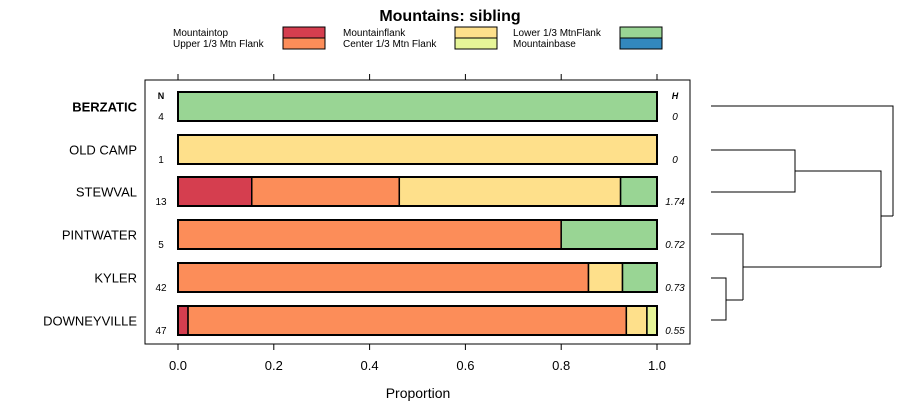 Image resolution: width=900 pixels, height=420 pixels. Describe the element at coordinates (304, 43) in the screenshot. I see `legend-swatch-upper-1-3-mtn-flank` at that location.